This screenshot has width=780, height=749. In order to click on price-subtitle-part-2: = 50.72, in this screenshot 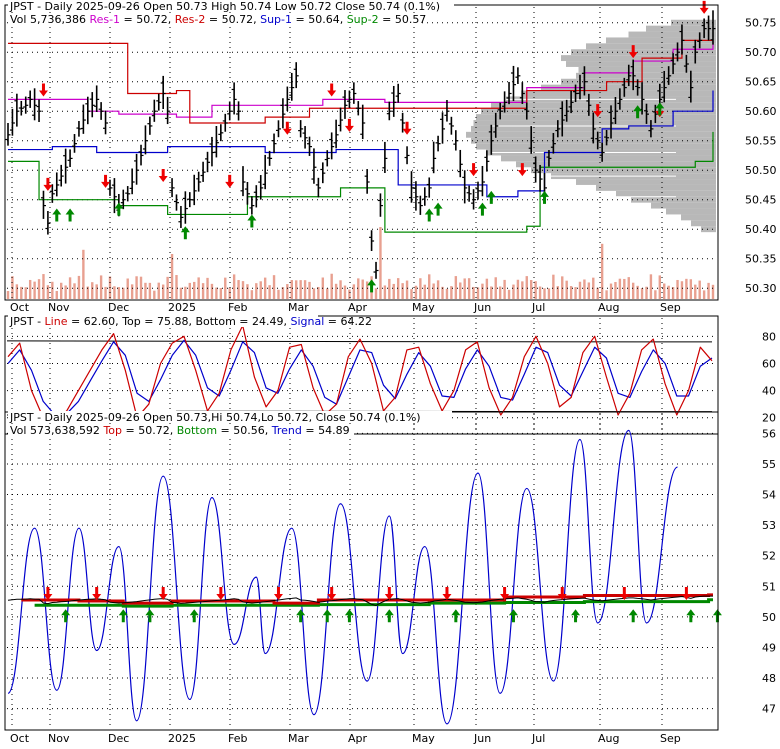, I will do `click(147, 19)`.